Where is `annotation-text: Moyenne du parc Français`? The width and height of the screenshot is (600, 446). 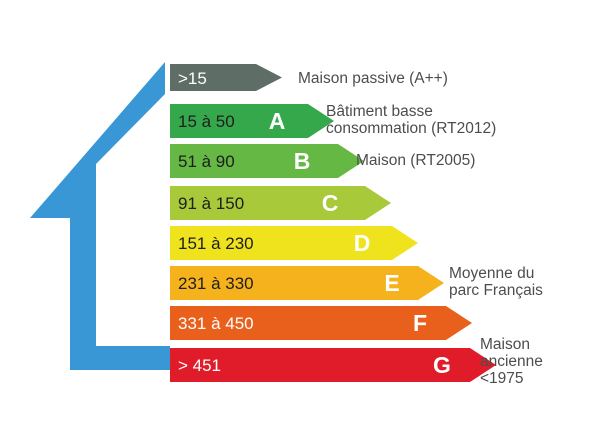
annotation-text: Moyenne du parc Français is located at coordinates (496, 282).